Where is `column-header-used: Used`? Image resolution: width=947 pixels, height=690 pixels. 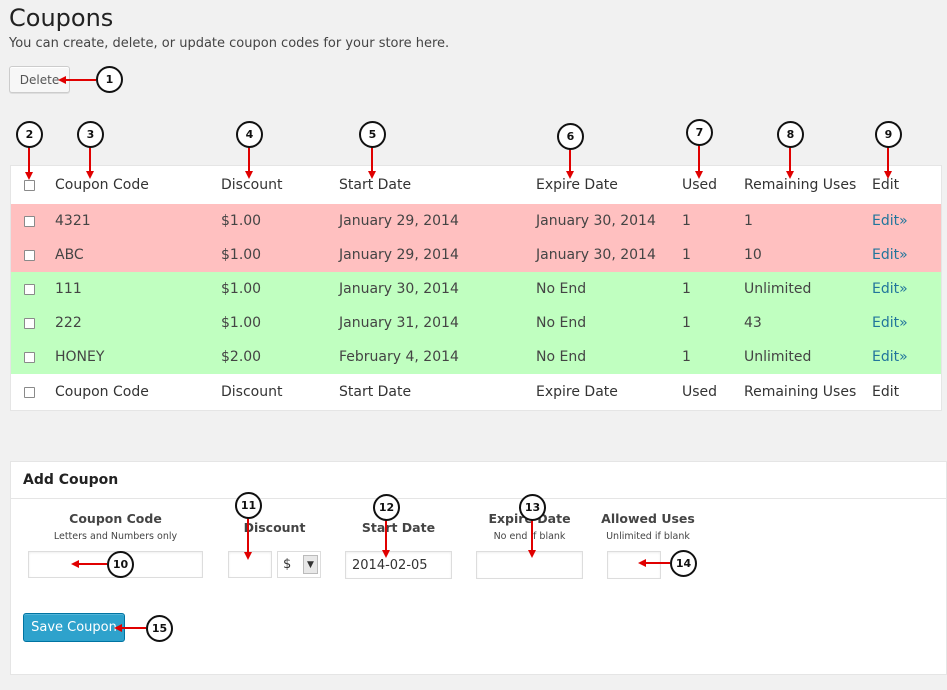
column-header-used: Used is located at coordinates (700, 185).